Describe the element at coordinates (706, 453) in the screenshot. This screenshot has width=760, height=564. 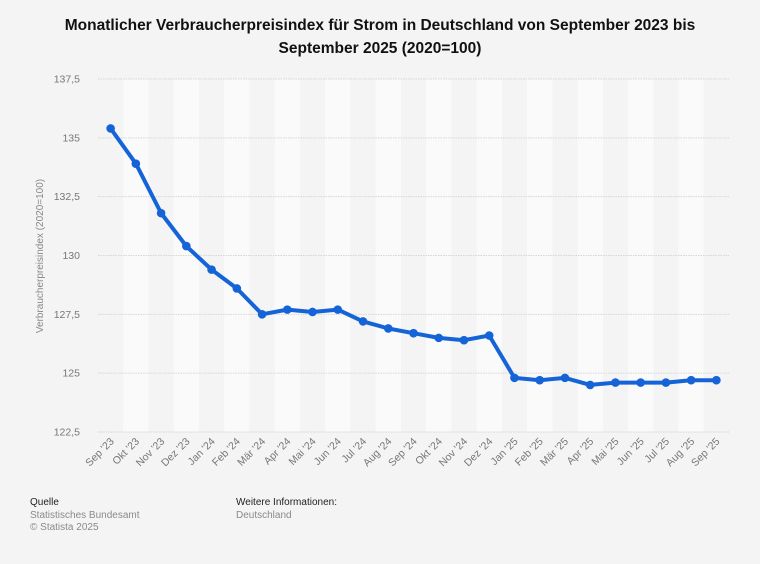
I see `x-tick-label: Sep '25` at that location.